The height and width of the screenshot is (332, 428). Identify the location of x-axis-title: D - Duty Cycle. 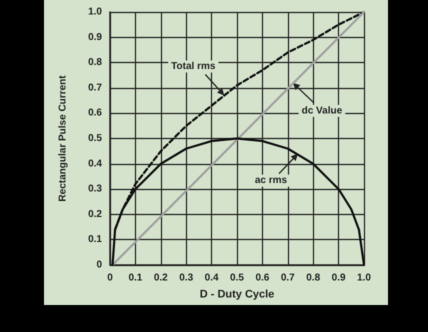
(237, 294).